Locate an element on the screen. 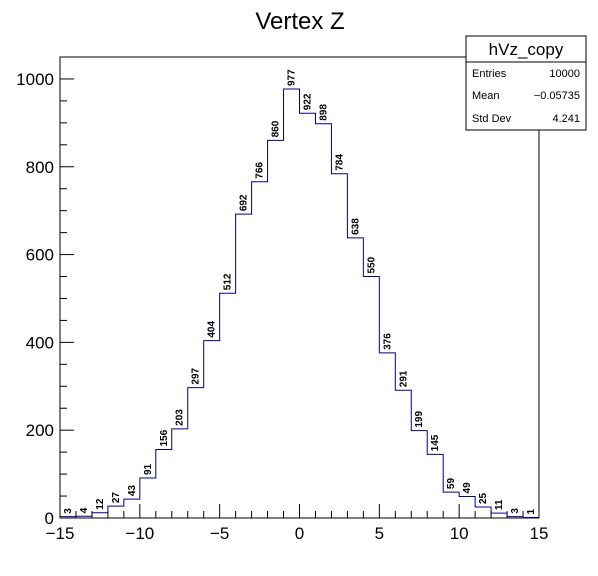  stats-entries-key: Entries is located at coordinates (489, 74).